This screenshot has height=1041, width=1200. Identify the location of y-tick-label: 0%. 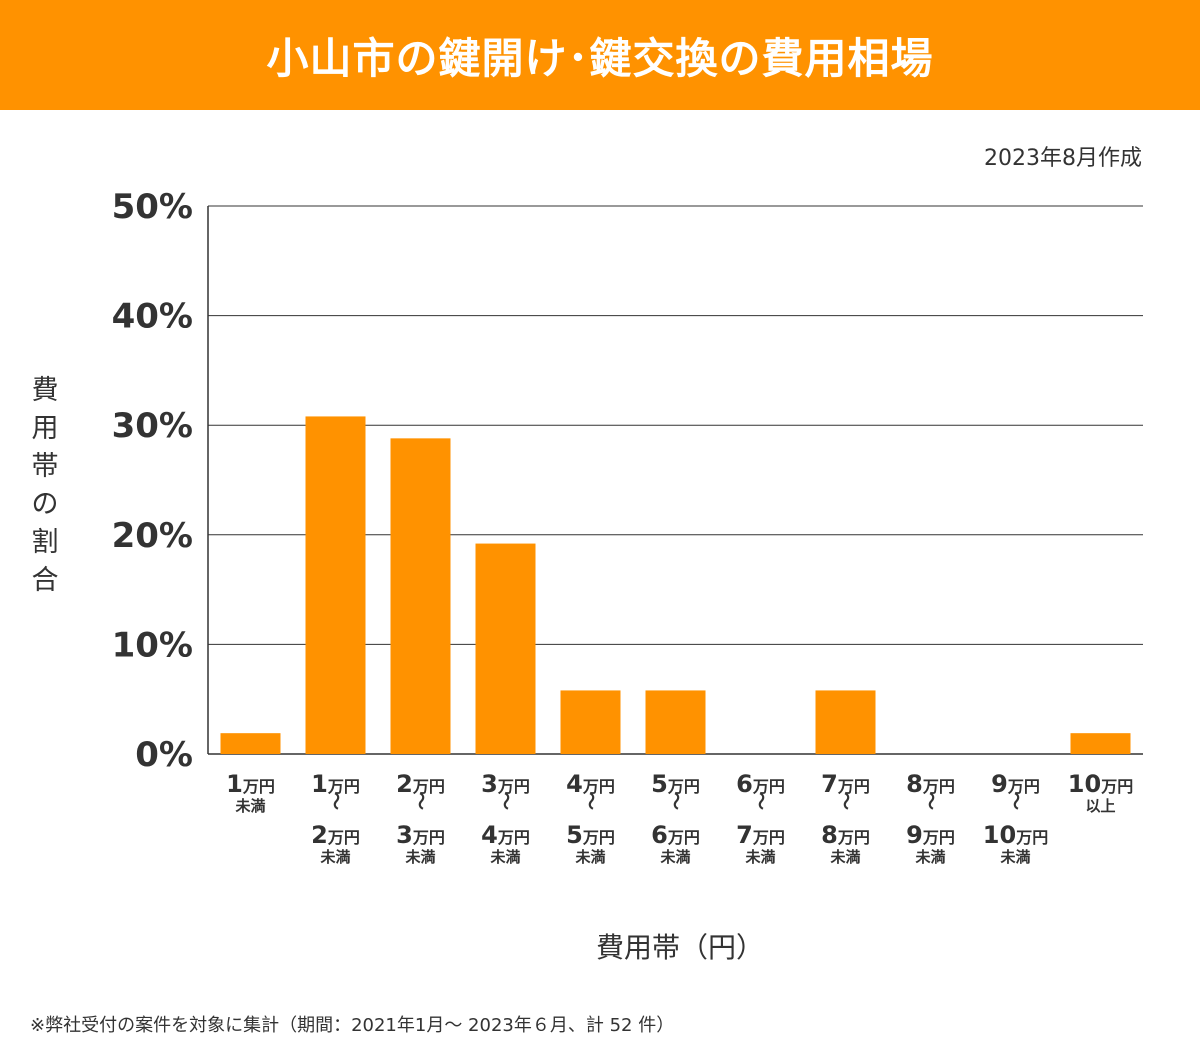
(164, 755).